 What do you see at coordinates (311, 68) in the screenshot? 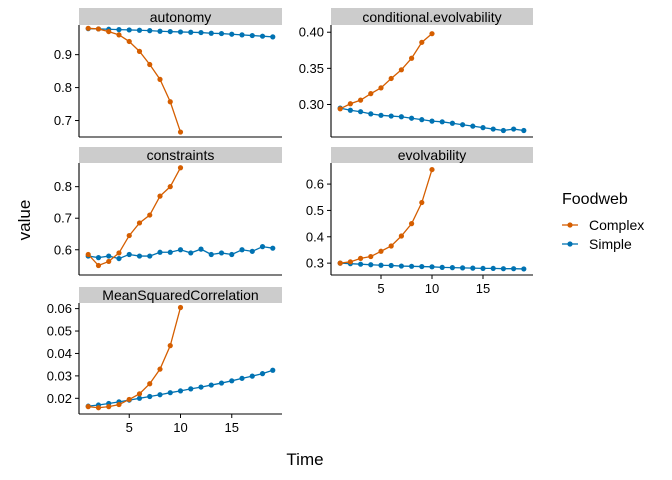
I see `y-tick-label: 0.35` at bounding box center [311, 68].